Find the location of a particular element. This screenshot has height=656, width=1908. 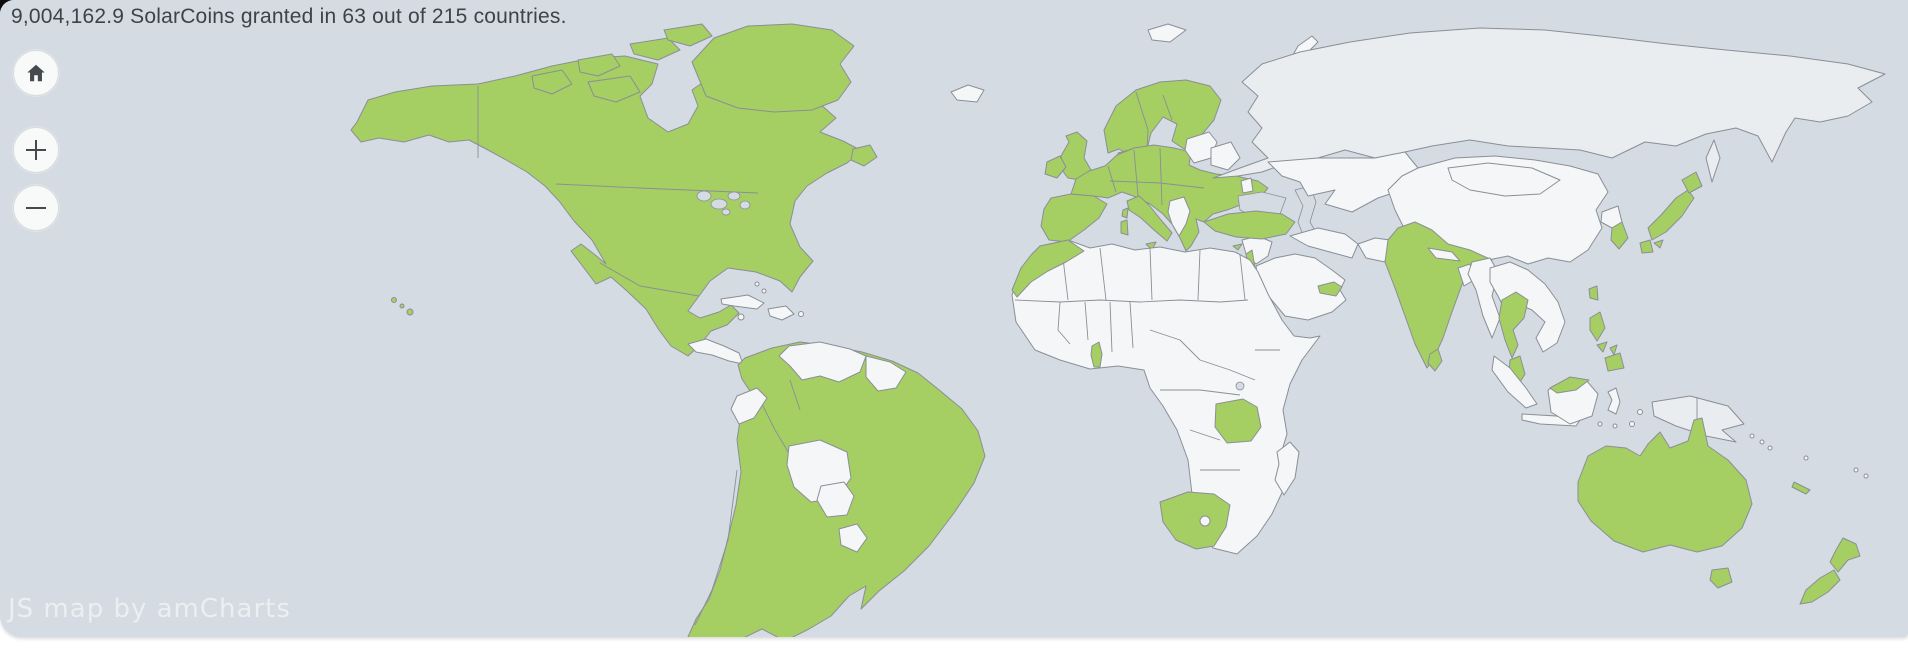

country-arabia is located at coordinates (1301, 287).